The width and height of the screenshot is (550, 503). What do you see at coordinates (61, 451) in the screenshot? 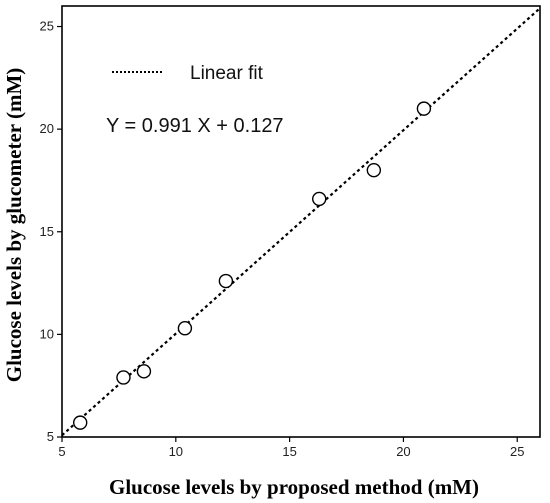
I see `x-tick-label: 5` at bounding box center [61, 451].